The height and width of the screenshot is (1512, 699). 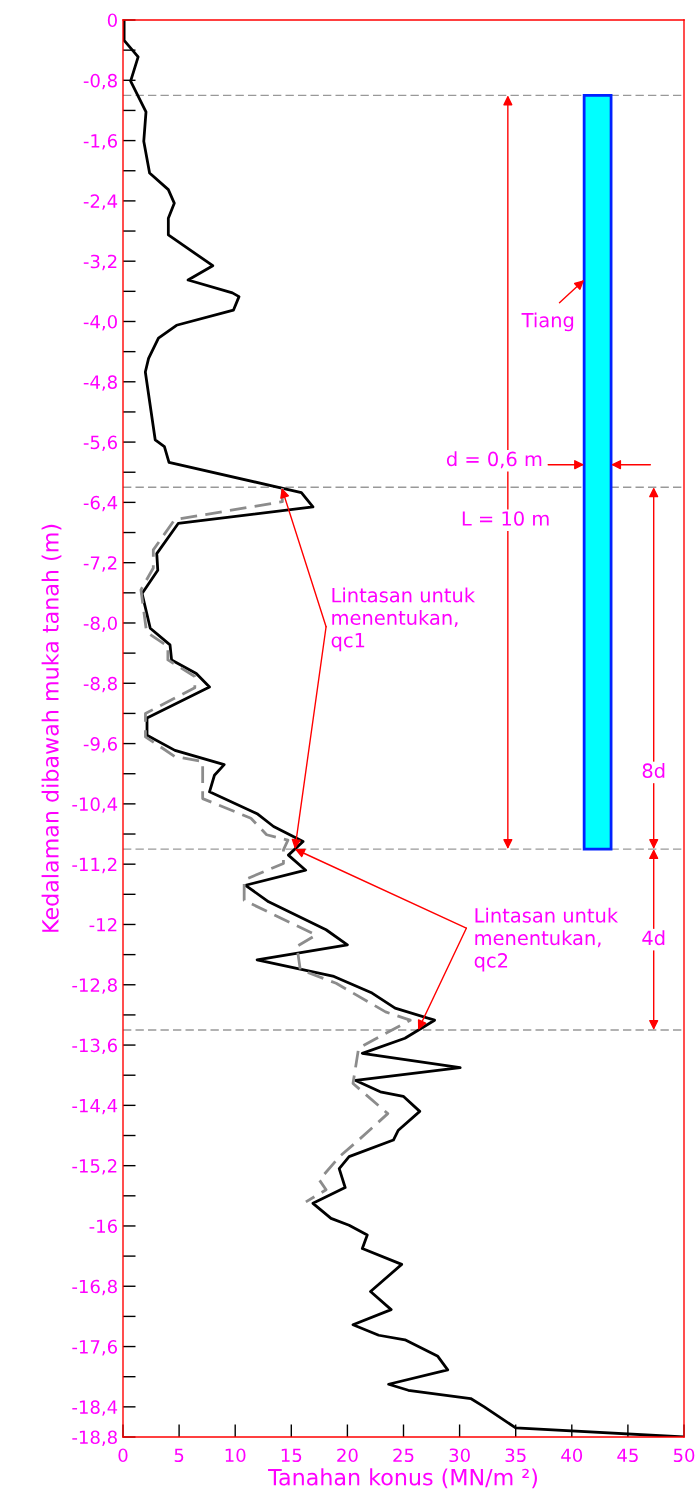 I want to click on y-tick-label: -18,4, so click(x=95, y=1408).